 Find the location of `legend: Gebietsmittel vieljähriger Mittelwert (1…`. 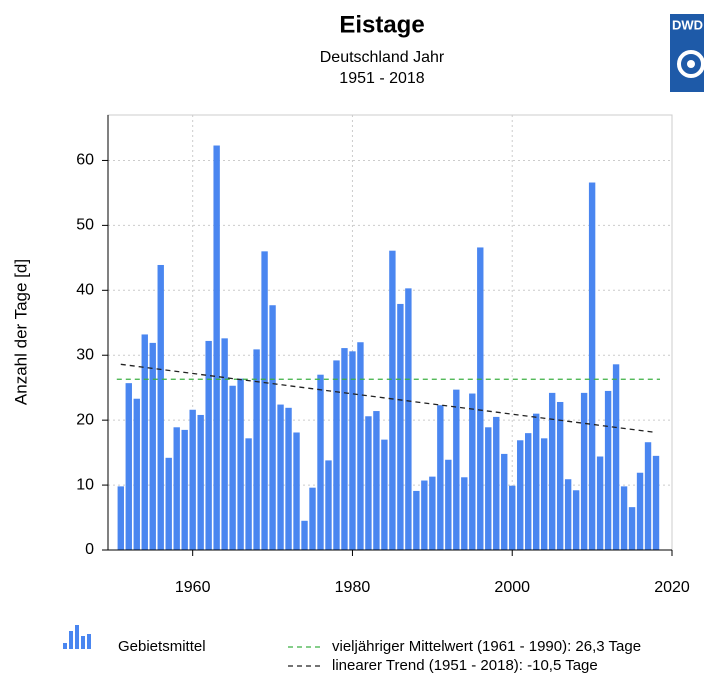

legend: Gebietsmittel vieljähriger Mittelwert (1… is located at coordinates (352, 649).